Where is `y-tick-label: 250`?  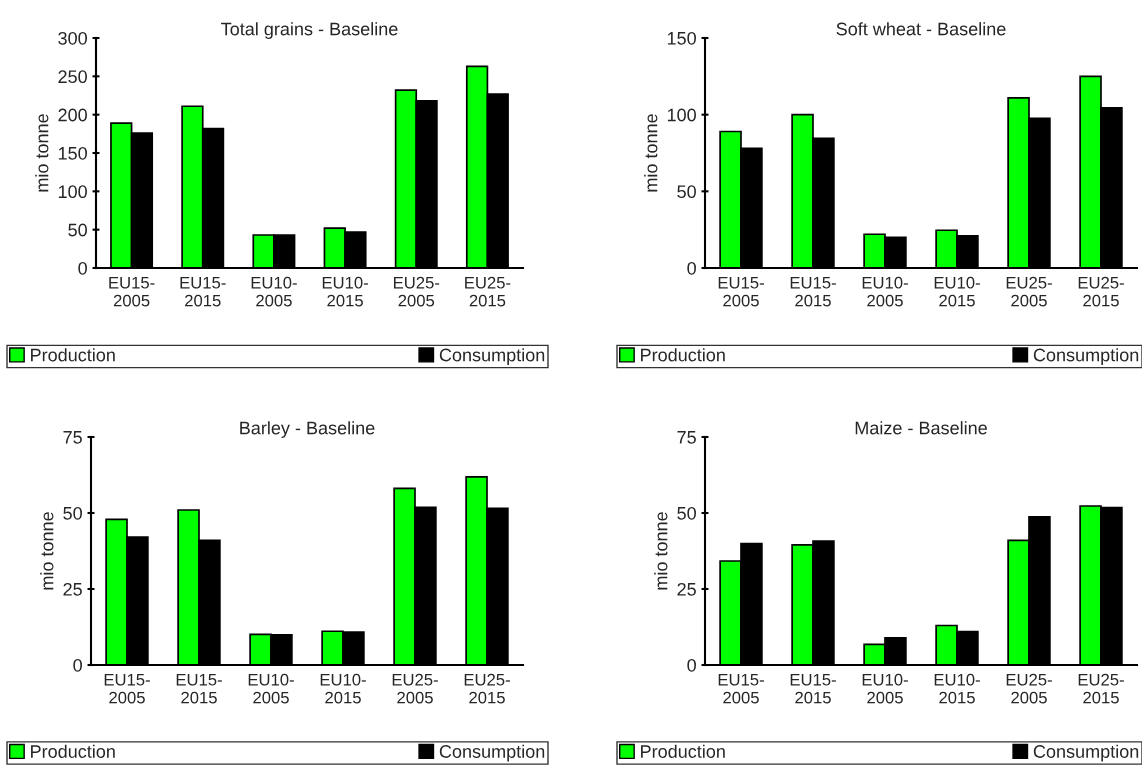 y-tick-label: 250 is located at coordinates (72, 77).